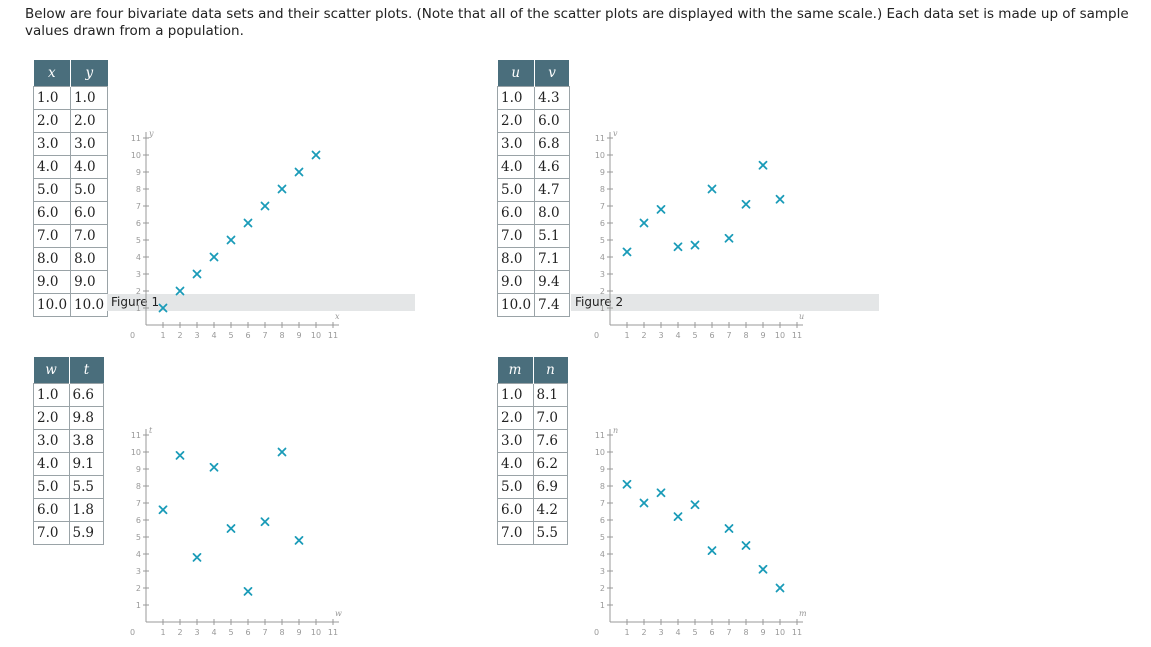 This screenshot has width=1151, height=647. I want to click on table-row: 5.0 5.5, so click(68, 487).